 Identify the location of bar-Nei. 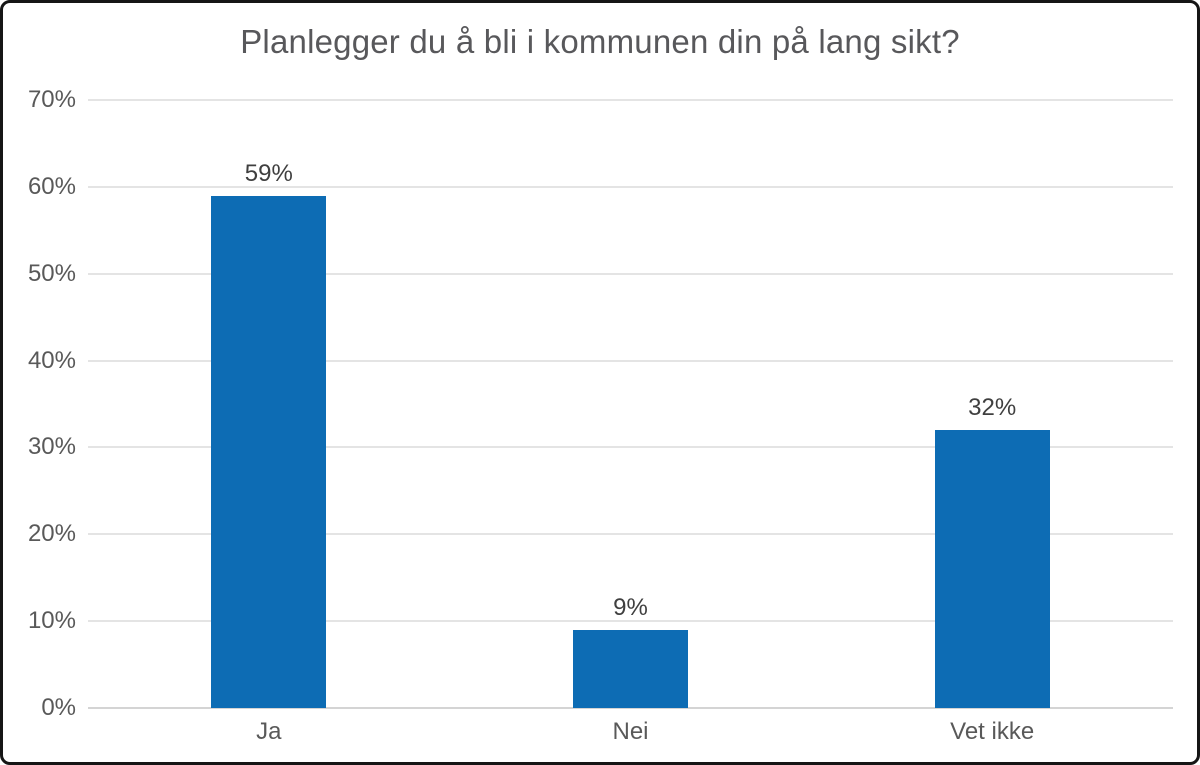
(630, 668).